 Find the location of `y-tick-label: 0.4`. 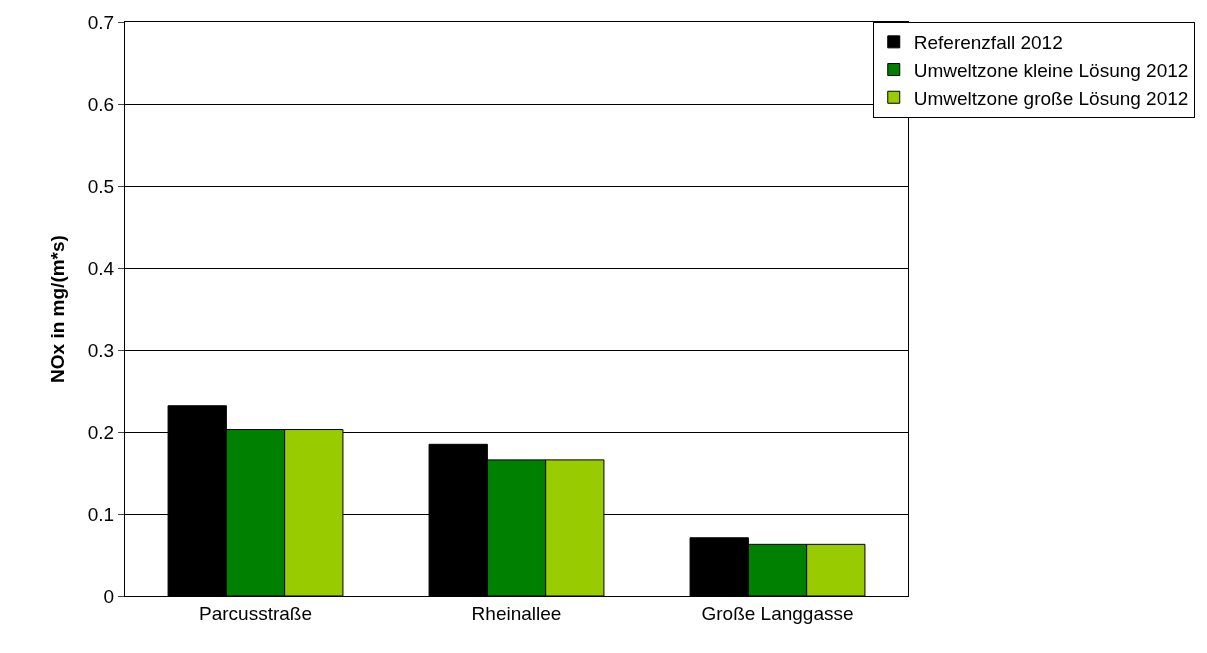

y-tick-label: 0.4 is located at coordinates (101, 268).